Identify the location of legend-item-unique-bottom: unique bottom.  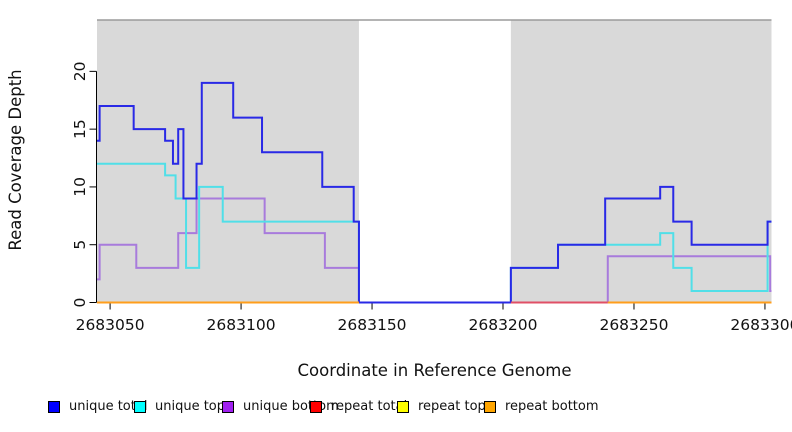
(280, 406).